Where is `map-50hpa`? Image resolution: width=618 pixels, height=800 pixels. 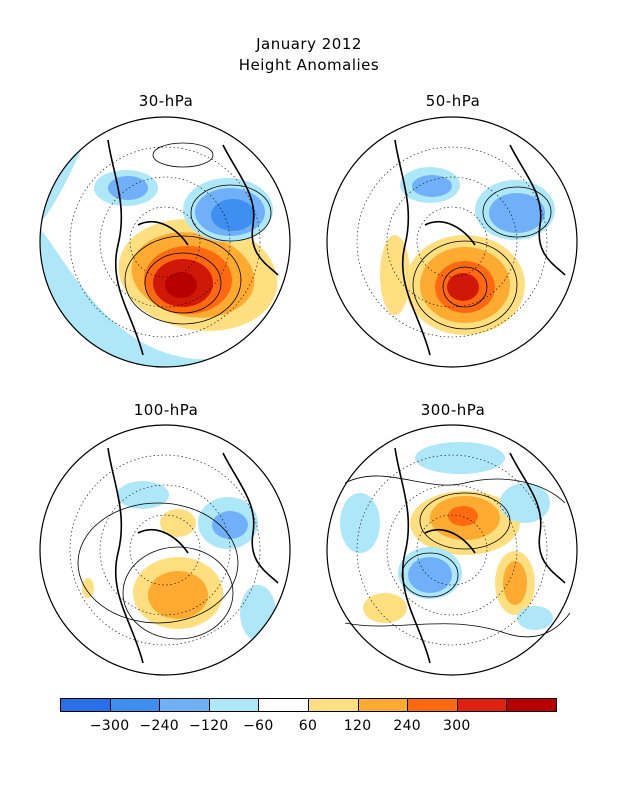
map-50hpa is located at coordinates (452, 242).